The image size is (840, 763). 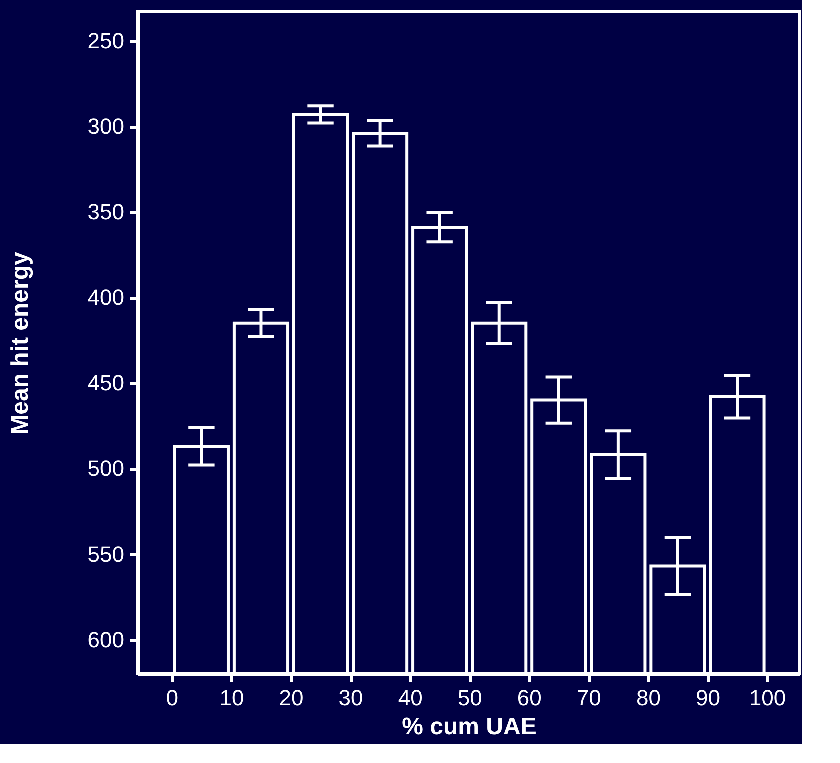 What do you see at coordinates (351, 698) in the screenshot?
I see `x-tick-label: 30` at bounding box center [351, 698].